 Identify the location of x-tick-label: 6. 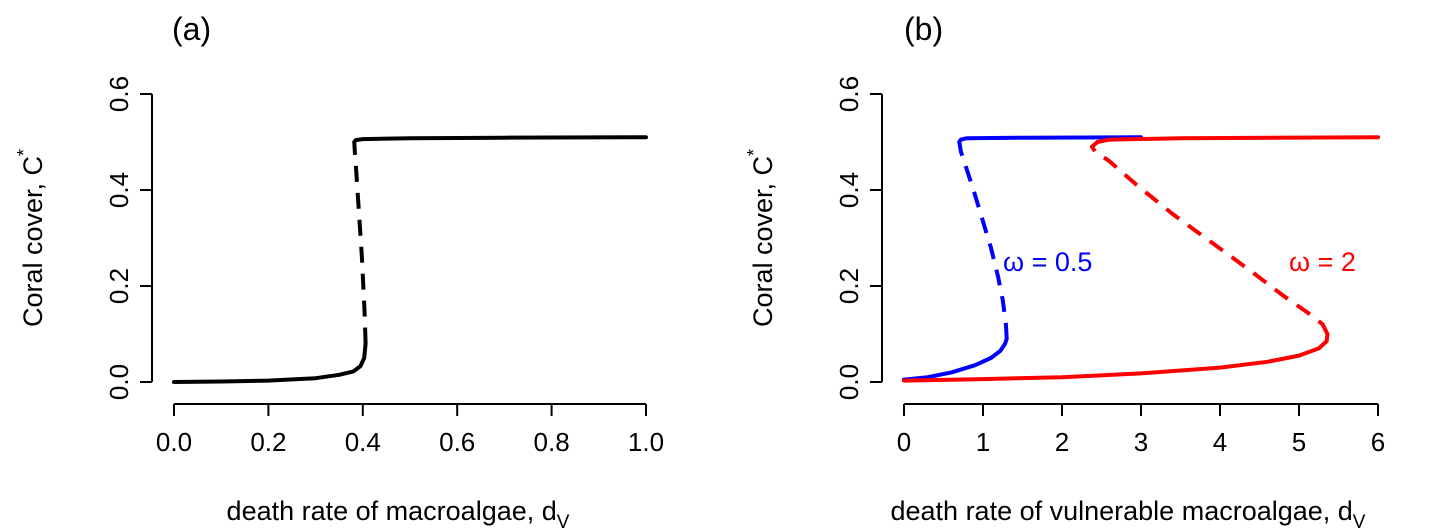
(1378, 442).